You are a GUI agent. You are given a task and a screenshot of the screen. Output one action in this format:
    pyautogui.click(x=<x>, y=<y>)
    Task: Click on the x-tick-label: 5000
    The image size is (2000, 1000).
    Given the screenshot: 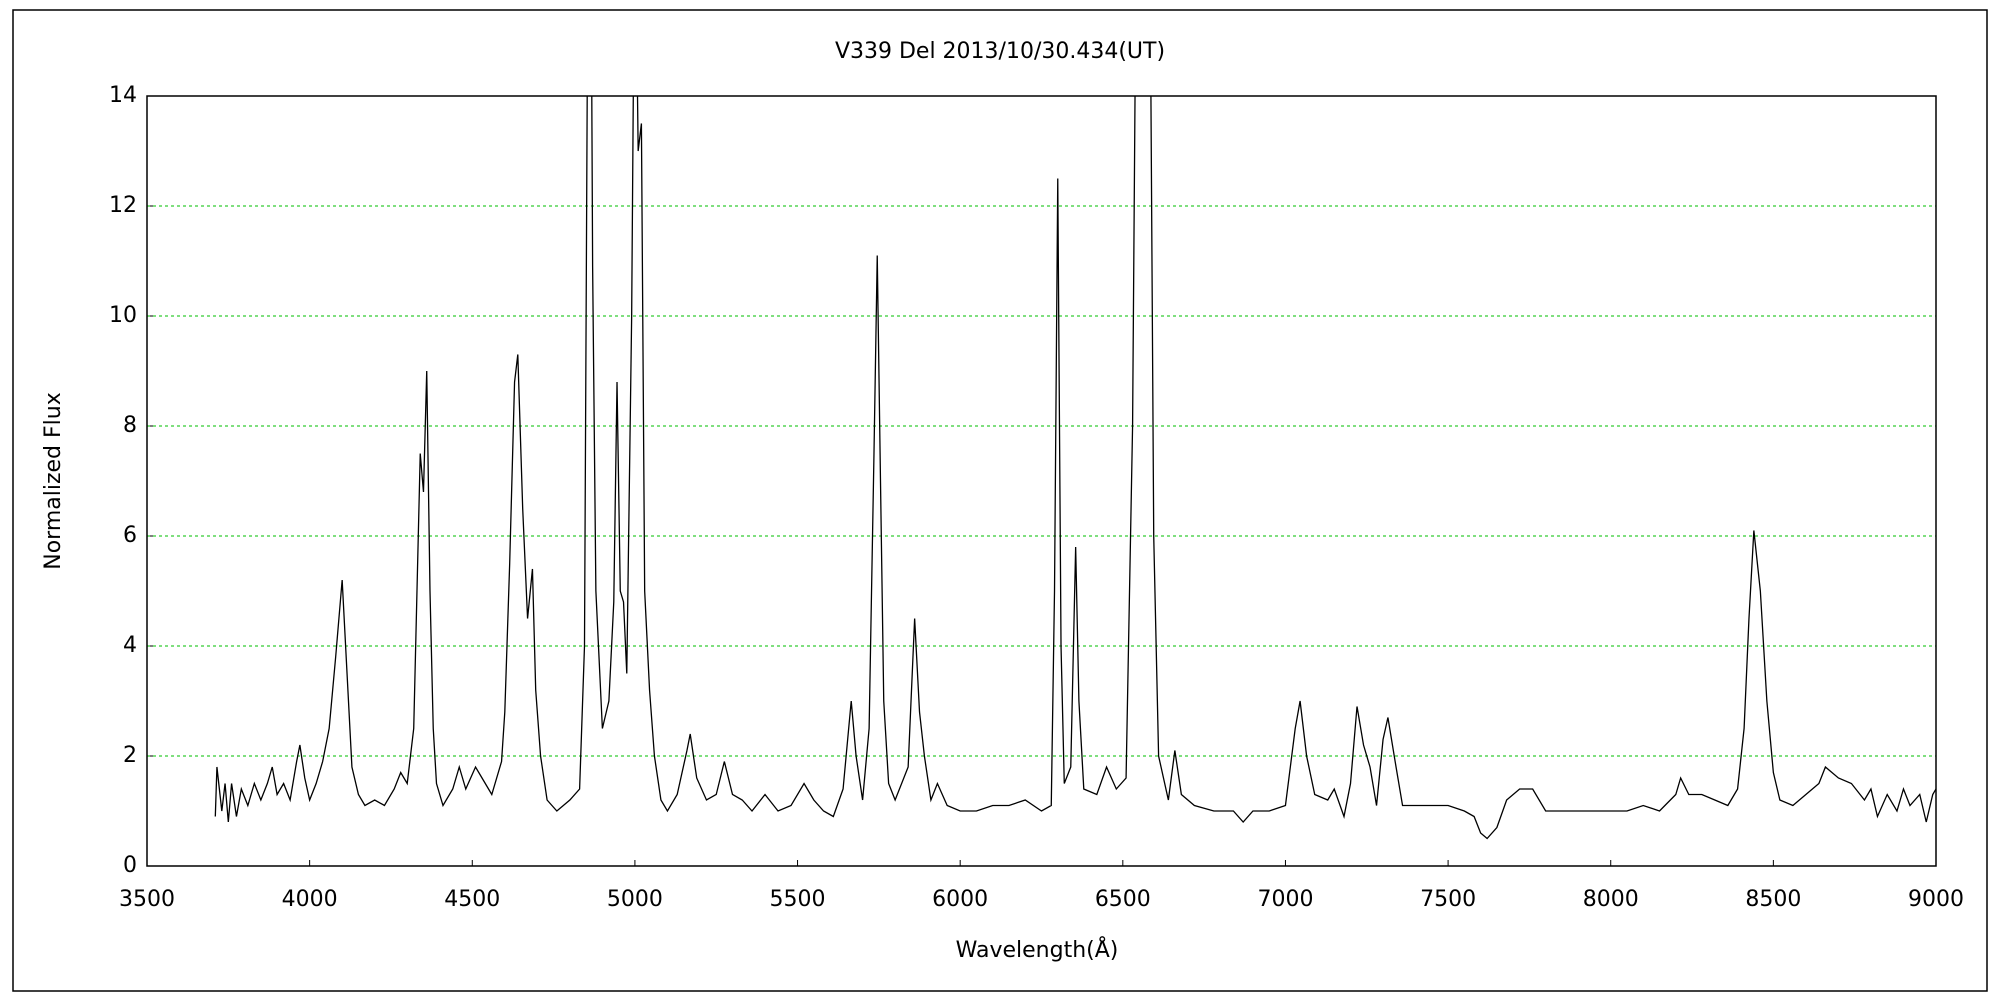 What is the action you would take?
    pyautogui.click(x=635, y=899)
    